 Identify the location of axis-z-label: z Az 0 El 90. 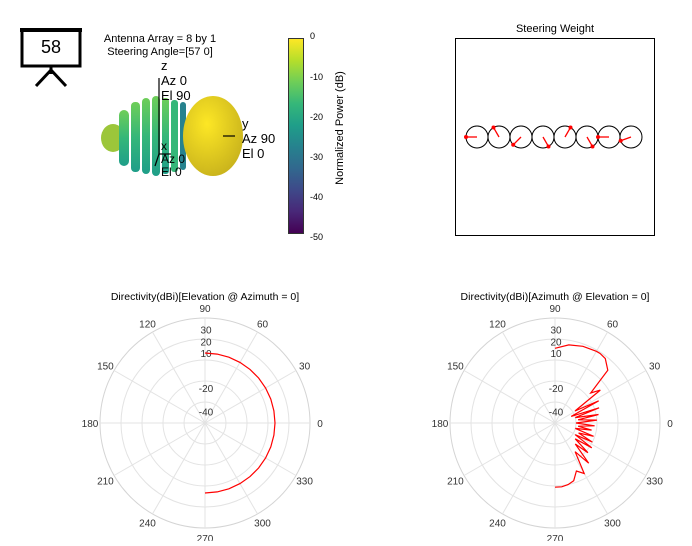
(176, 80).